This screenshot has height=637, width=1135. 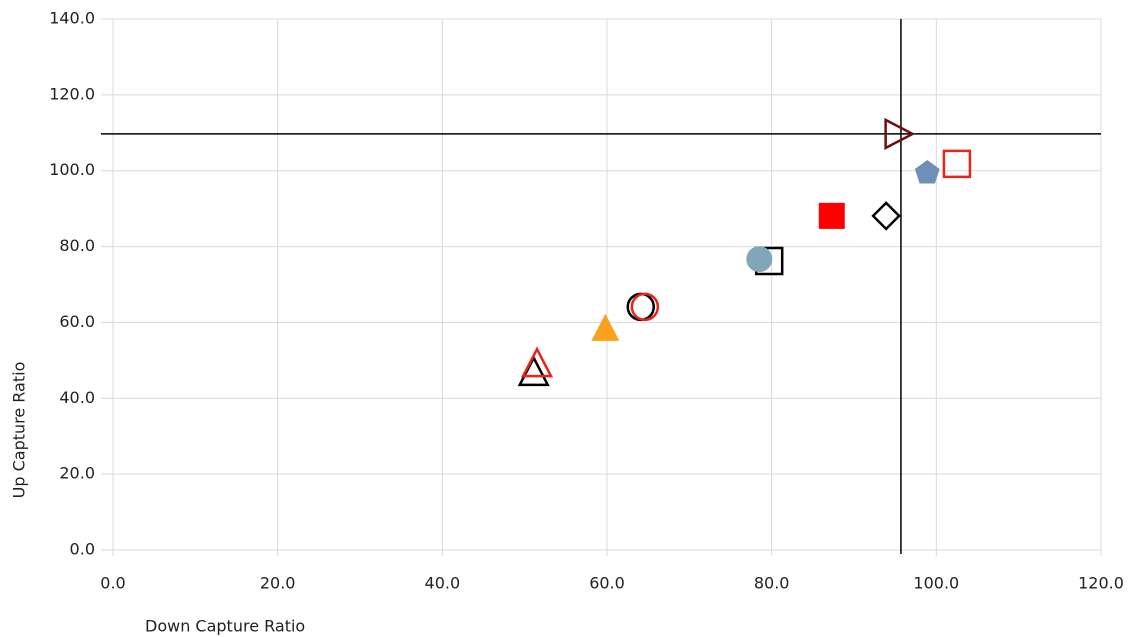 What do you see at coordinates (1101, 583) in the screenshot?
I see `x-tick-label: 120.0` at bounding box center [1101, 583].